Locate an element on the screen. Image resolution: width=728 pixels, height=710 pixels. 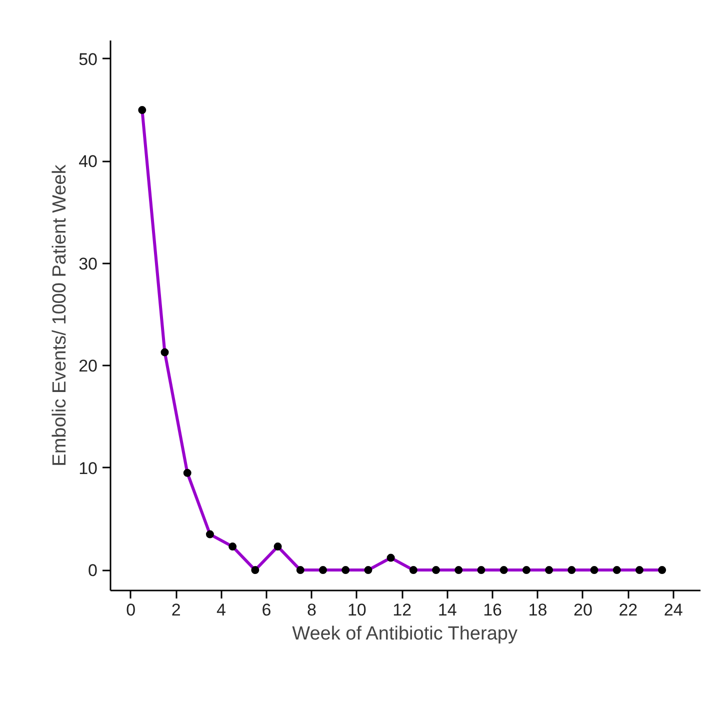
x-tick-label: 24 is located at coordinates (673, 610).